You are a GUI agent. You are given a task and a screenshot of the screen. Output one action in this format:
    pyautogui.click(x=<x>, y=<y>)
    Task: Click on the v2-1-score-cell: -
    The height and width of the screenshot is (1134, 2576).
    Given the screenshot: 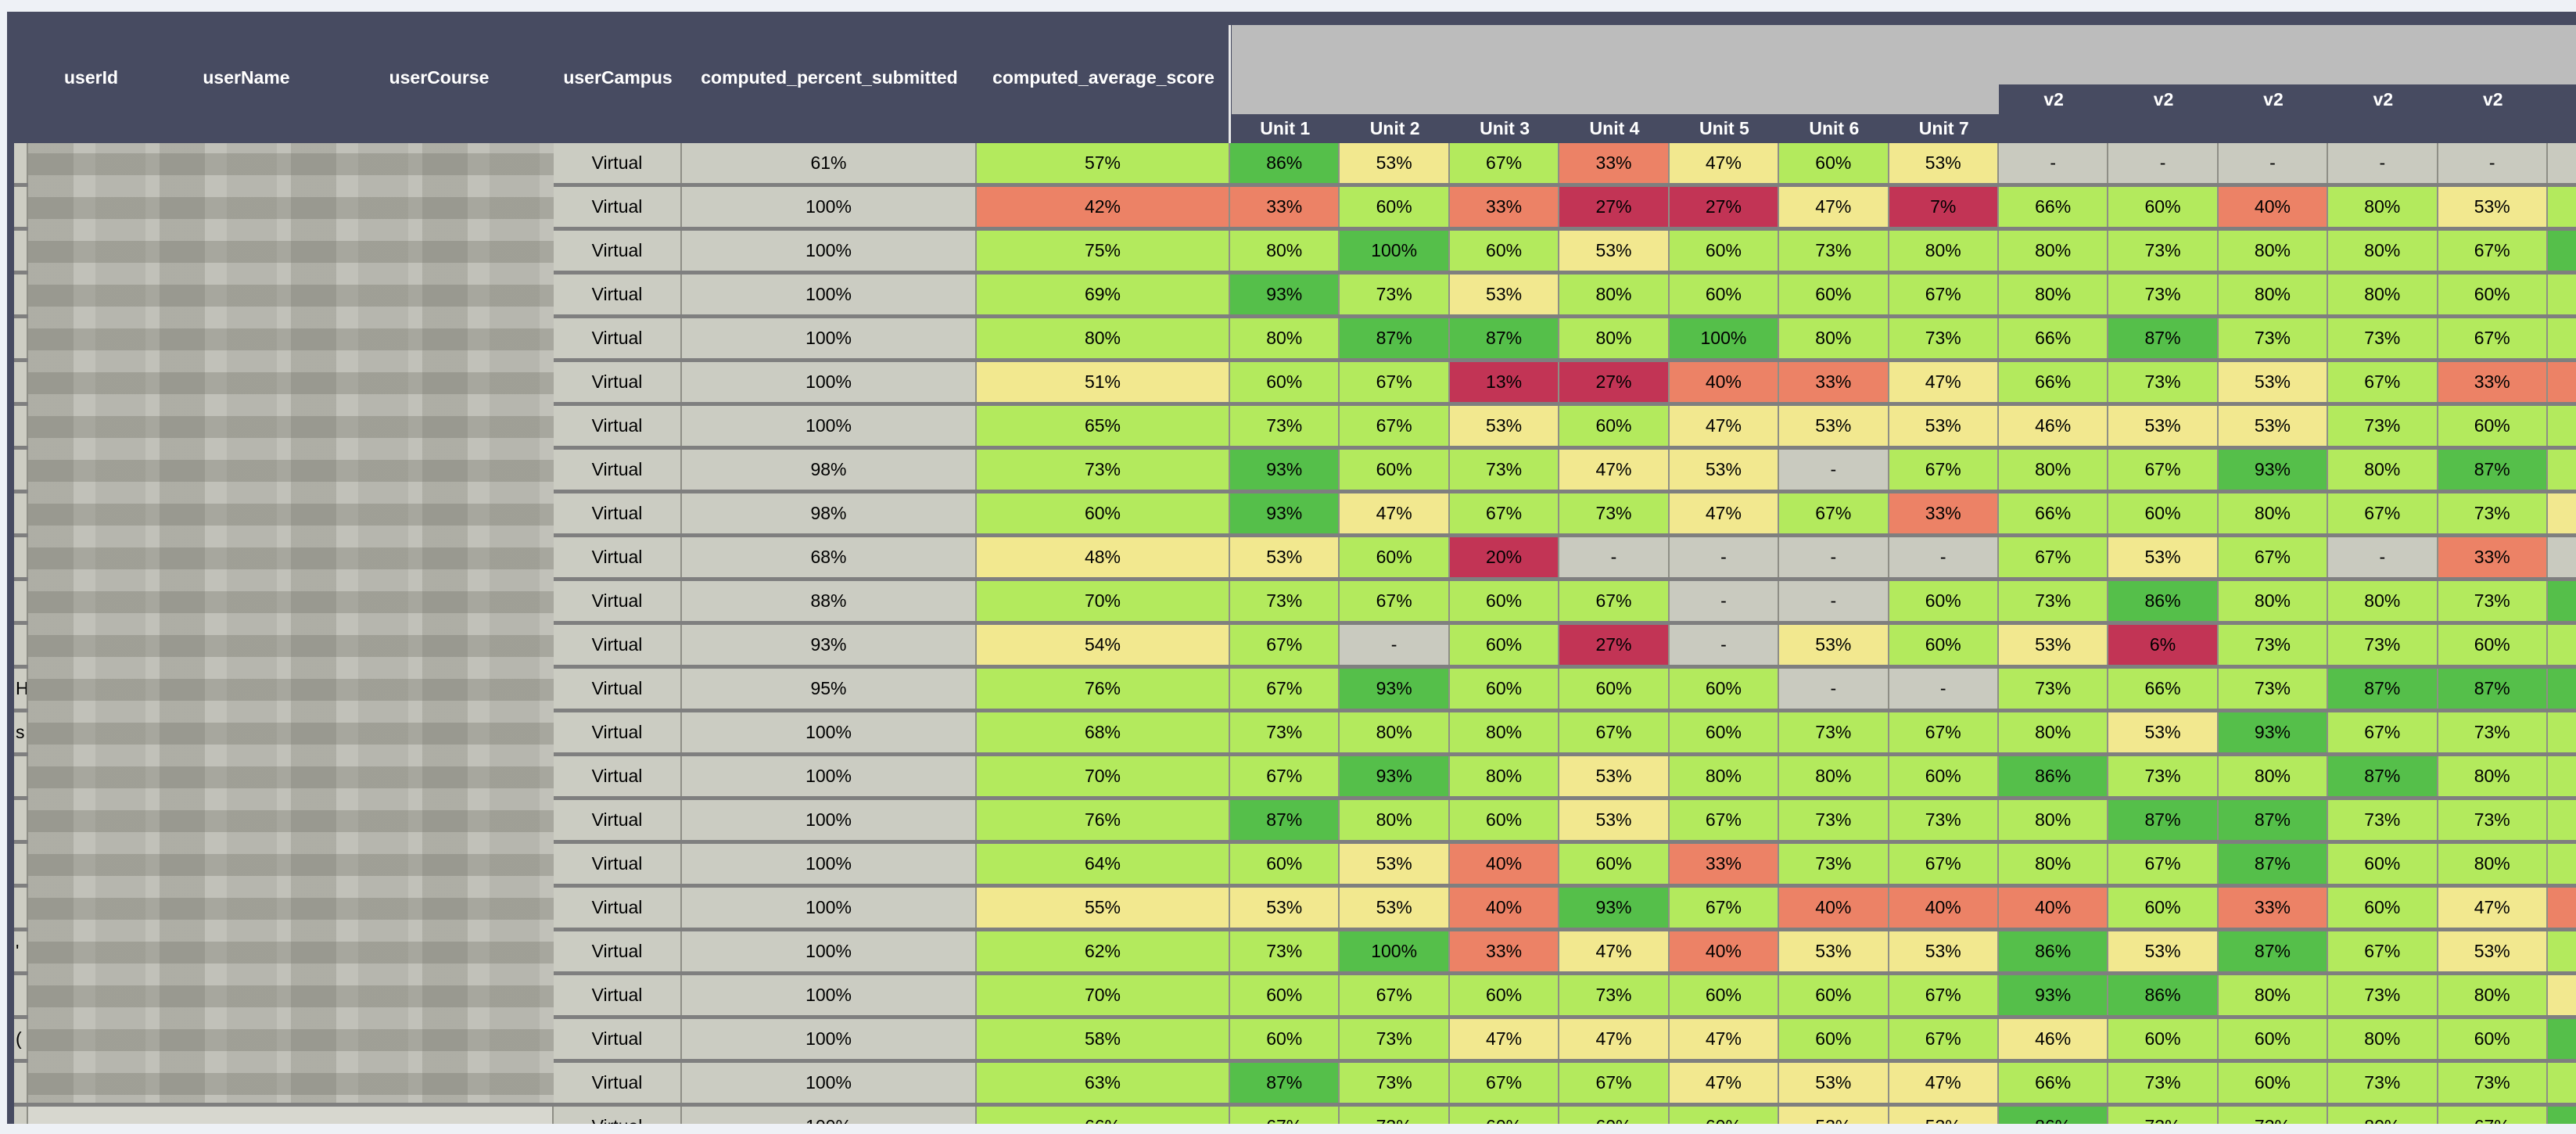 What is the action you would take?
    pyautogui.click(x=2053, y=163)
    